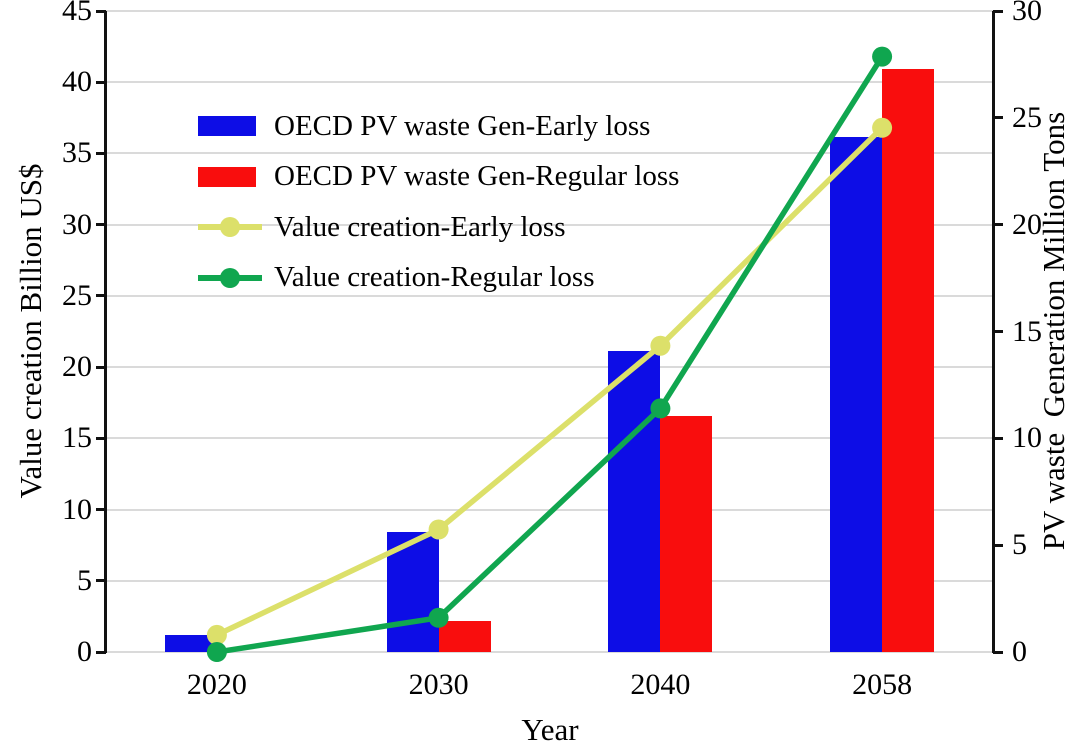 Image resolution: width=1080 pixels, height=743 pixels. I want to click on legend-item: Value creation-Regular loss, so click(396, 278).